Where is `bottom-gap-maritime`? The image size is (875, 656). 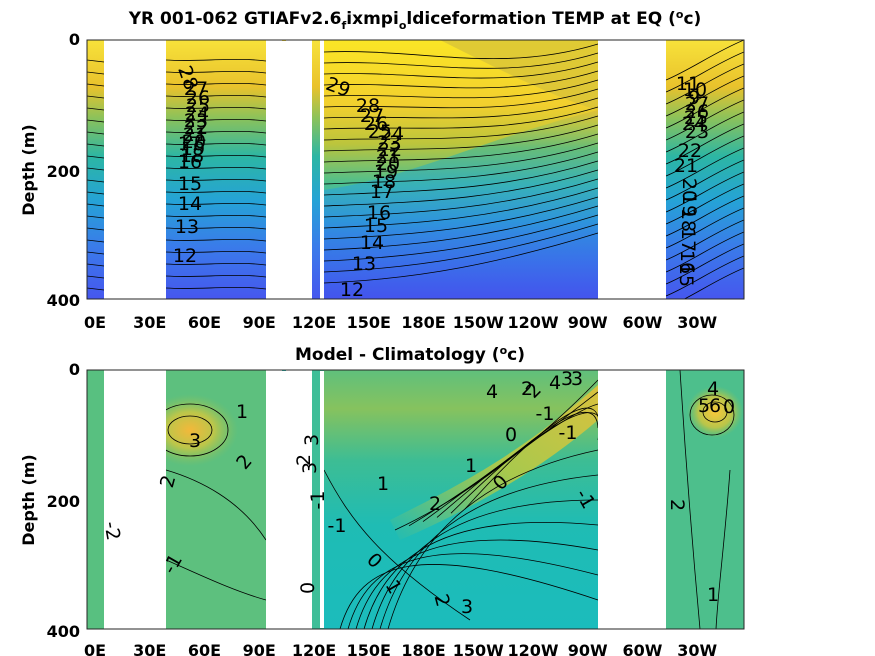
bottom-gap-maritime is located at coordinates (289, 499).